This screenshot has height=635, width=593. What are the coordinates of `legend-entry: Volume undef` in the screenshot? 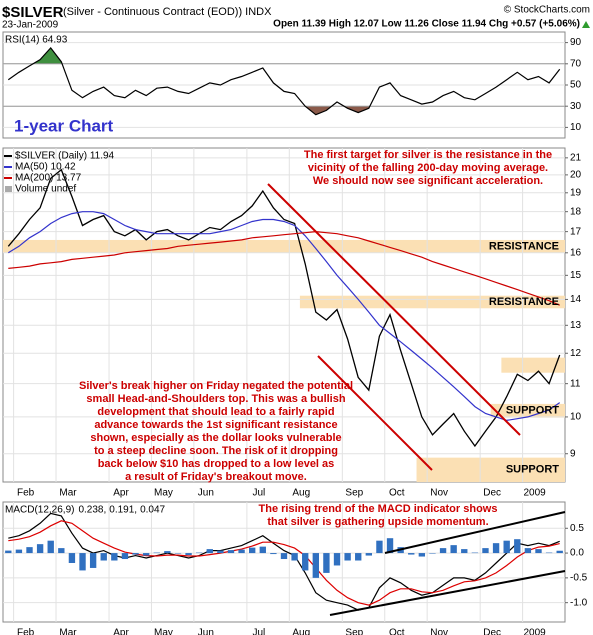 It's located at (45, 189).